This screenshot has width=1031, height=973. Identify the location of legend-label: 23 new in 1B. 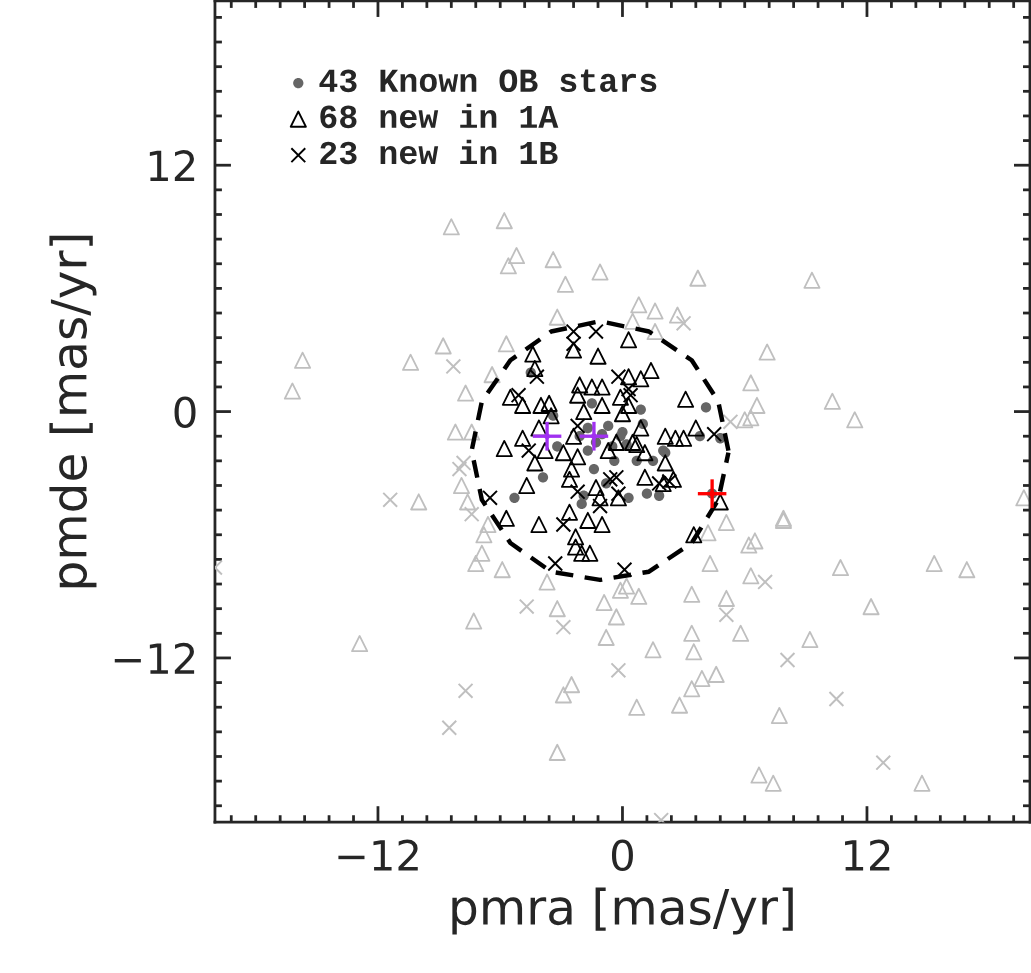
(439, 152).